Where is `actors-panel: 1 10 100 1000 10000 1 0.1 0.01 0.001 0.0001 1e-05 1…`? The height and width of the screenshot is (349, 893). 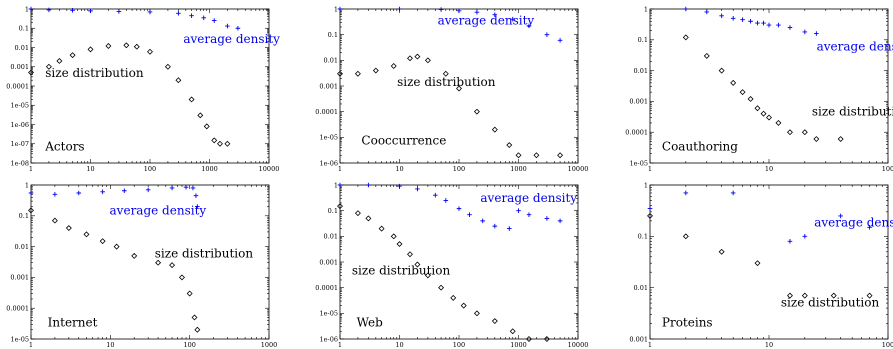 actors-panel: 1 10 100 1000 10000 1 0.1 0.01 0.001 0.0001 1e-05 1… is located at coordinates (143, 89).